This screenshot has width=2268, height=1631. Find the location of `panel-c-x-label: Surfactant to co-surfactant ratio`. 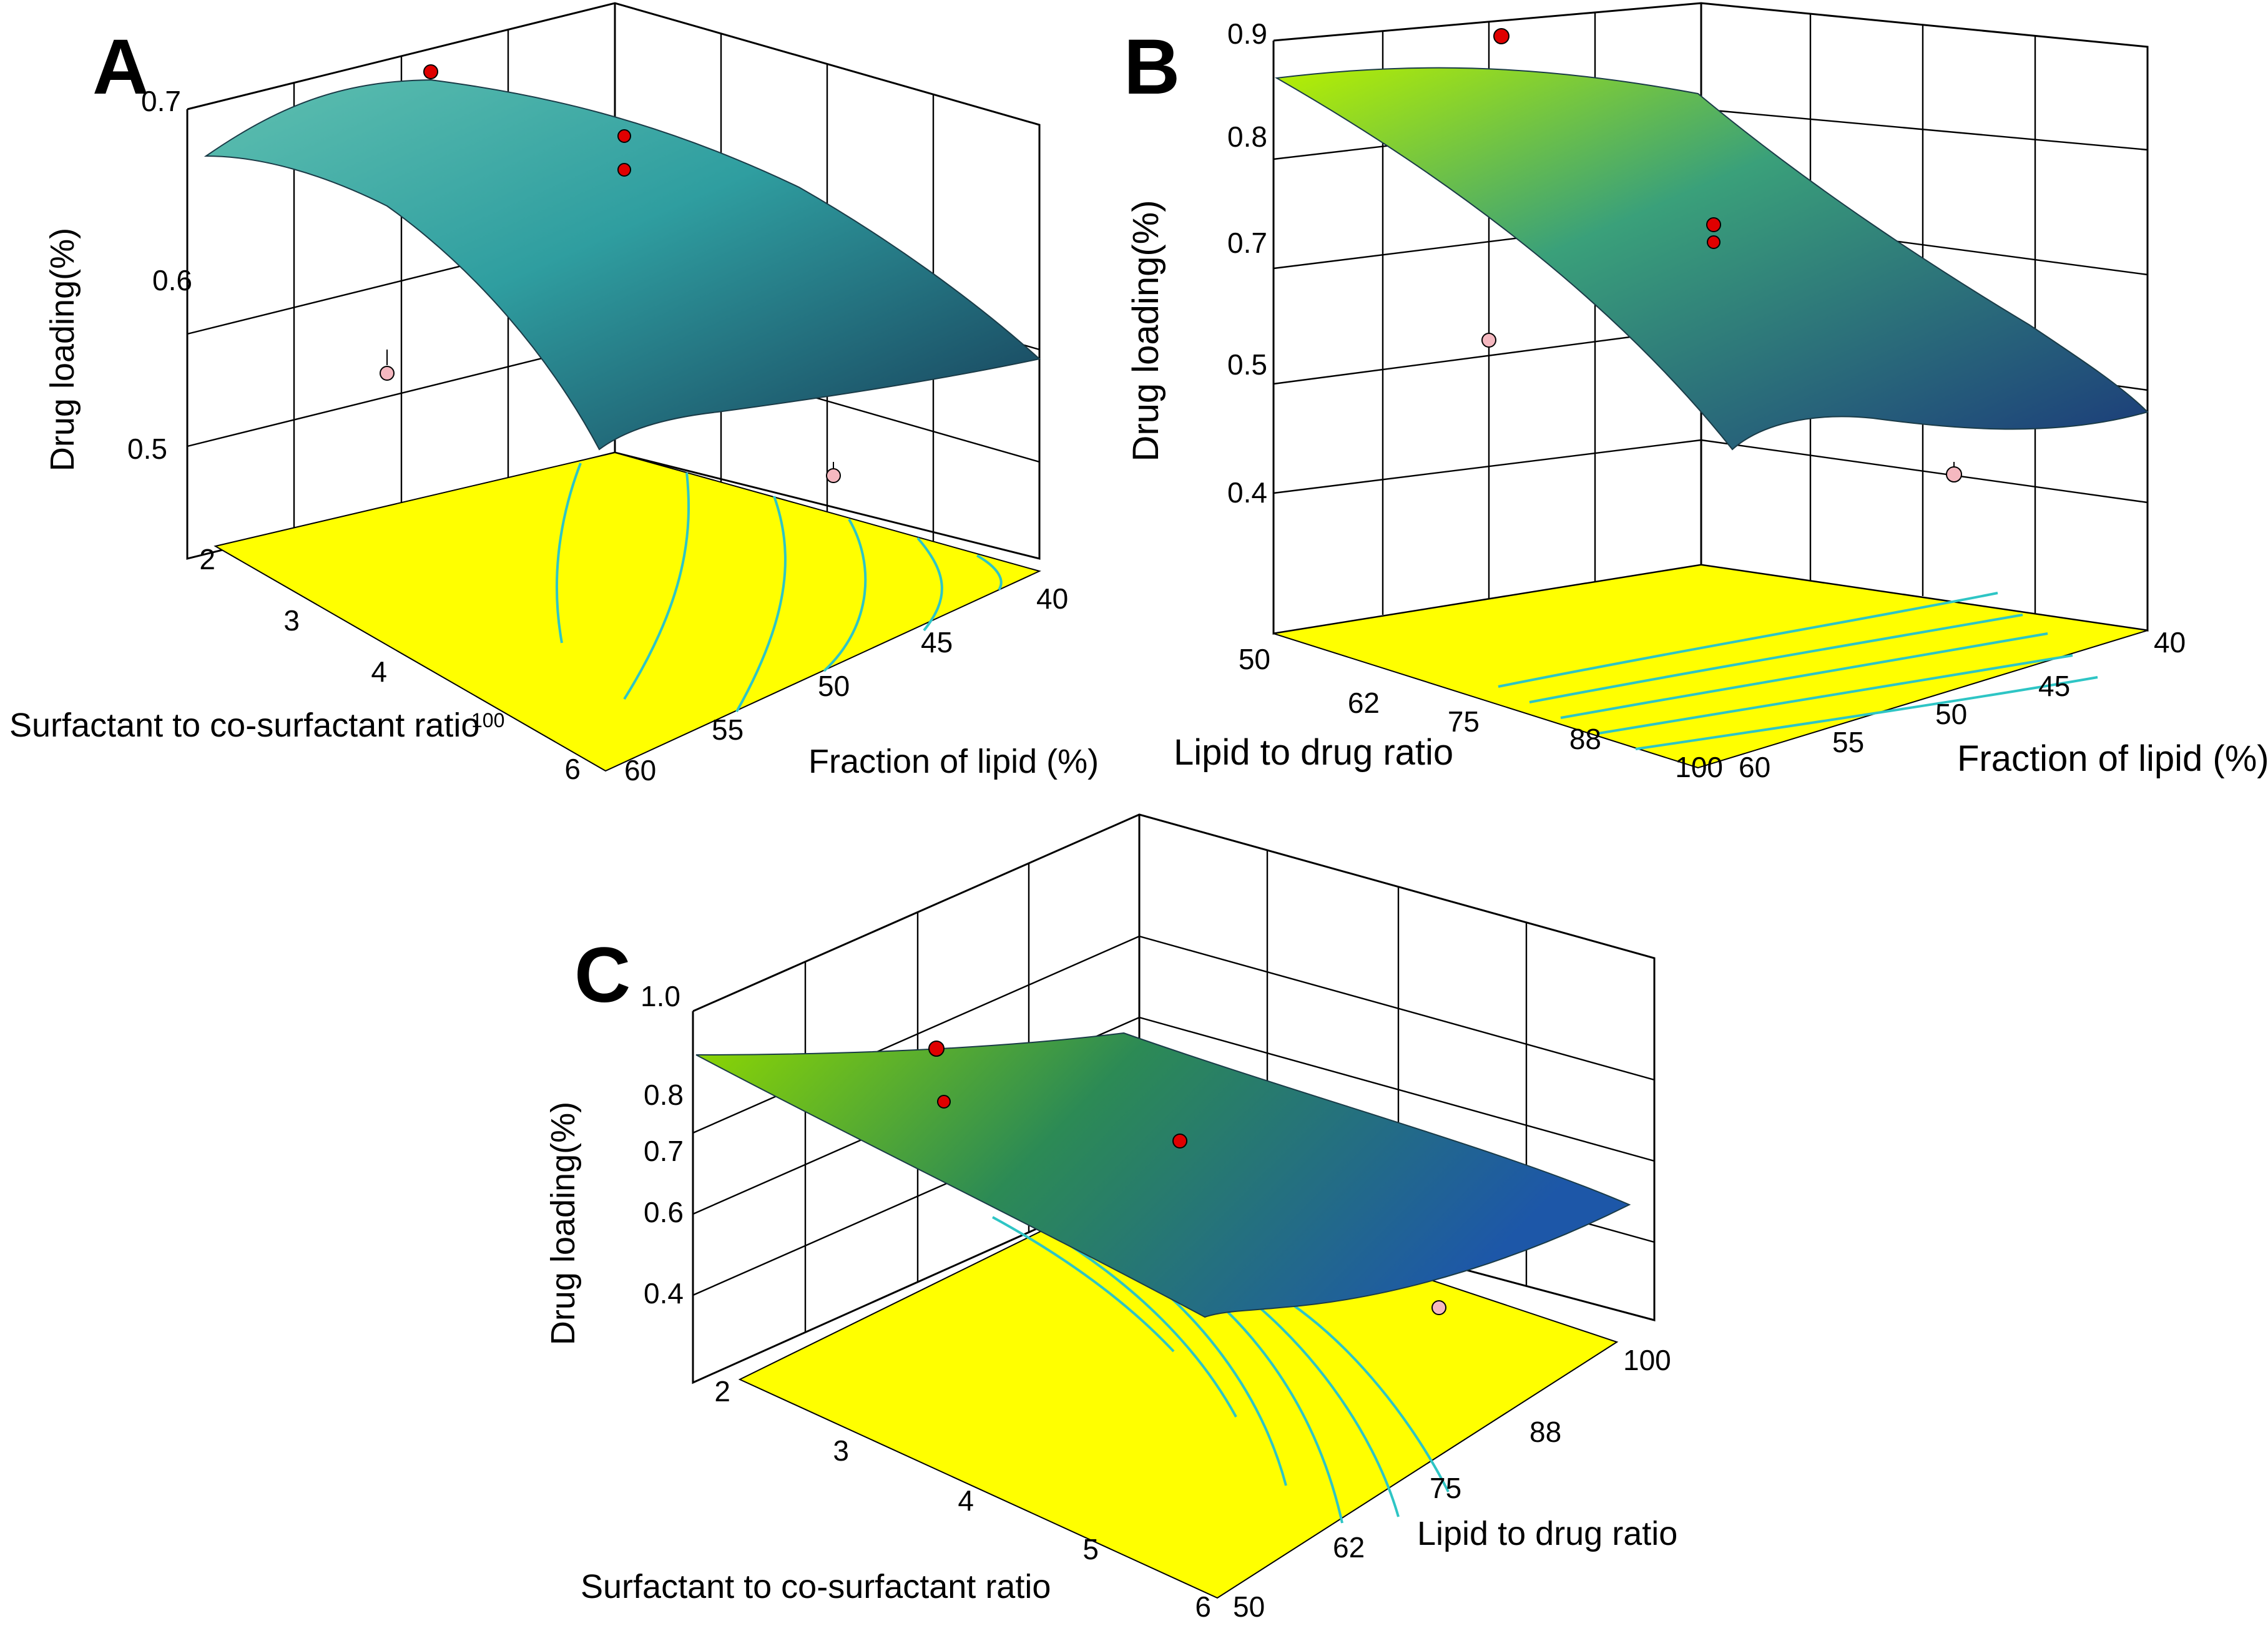

panel-c-x-label: Surfactant to co-surfactant ratio is located at coordinates (816, 1586).